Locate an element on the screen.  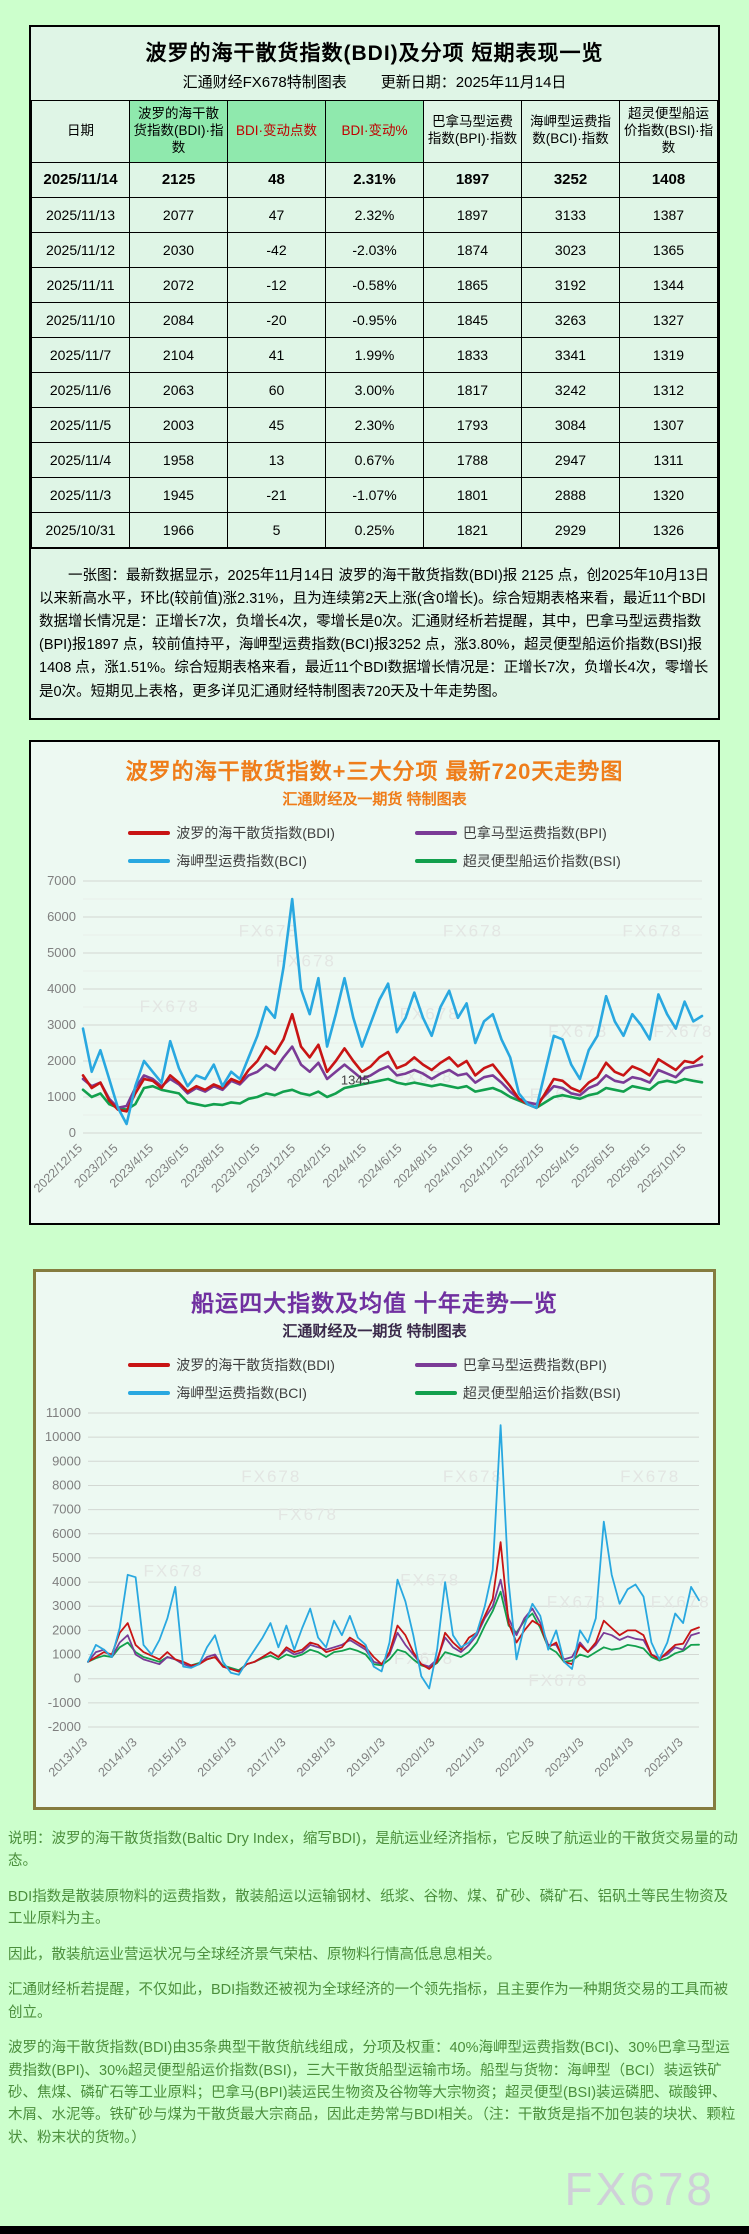
table-cell: 2025/11/12 is located at coordinates (80, 249).